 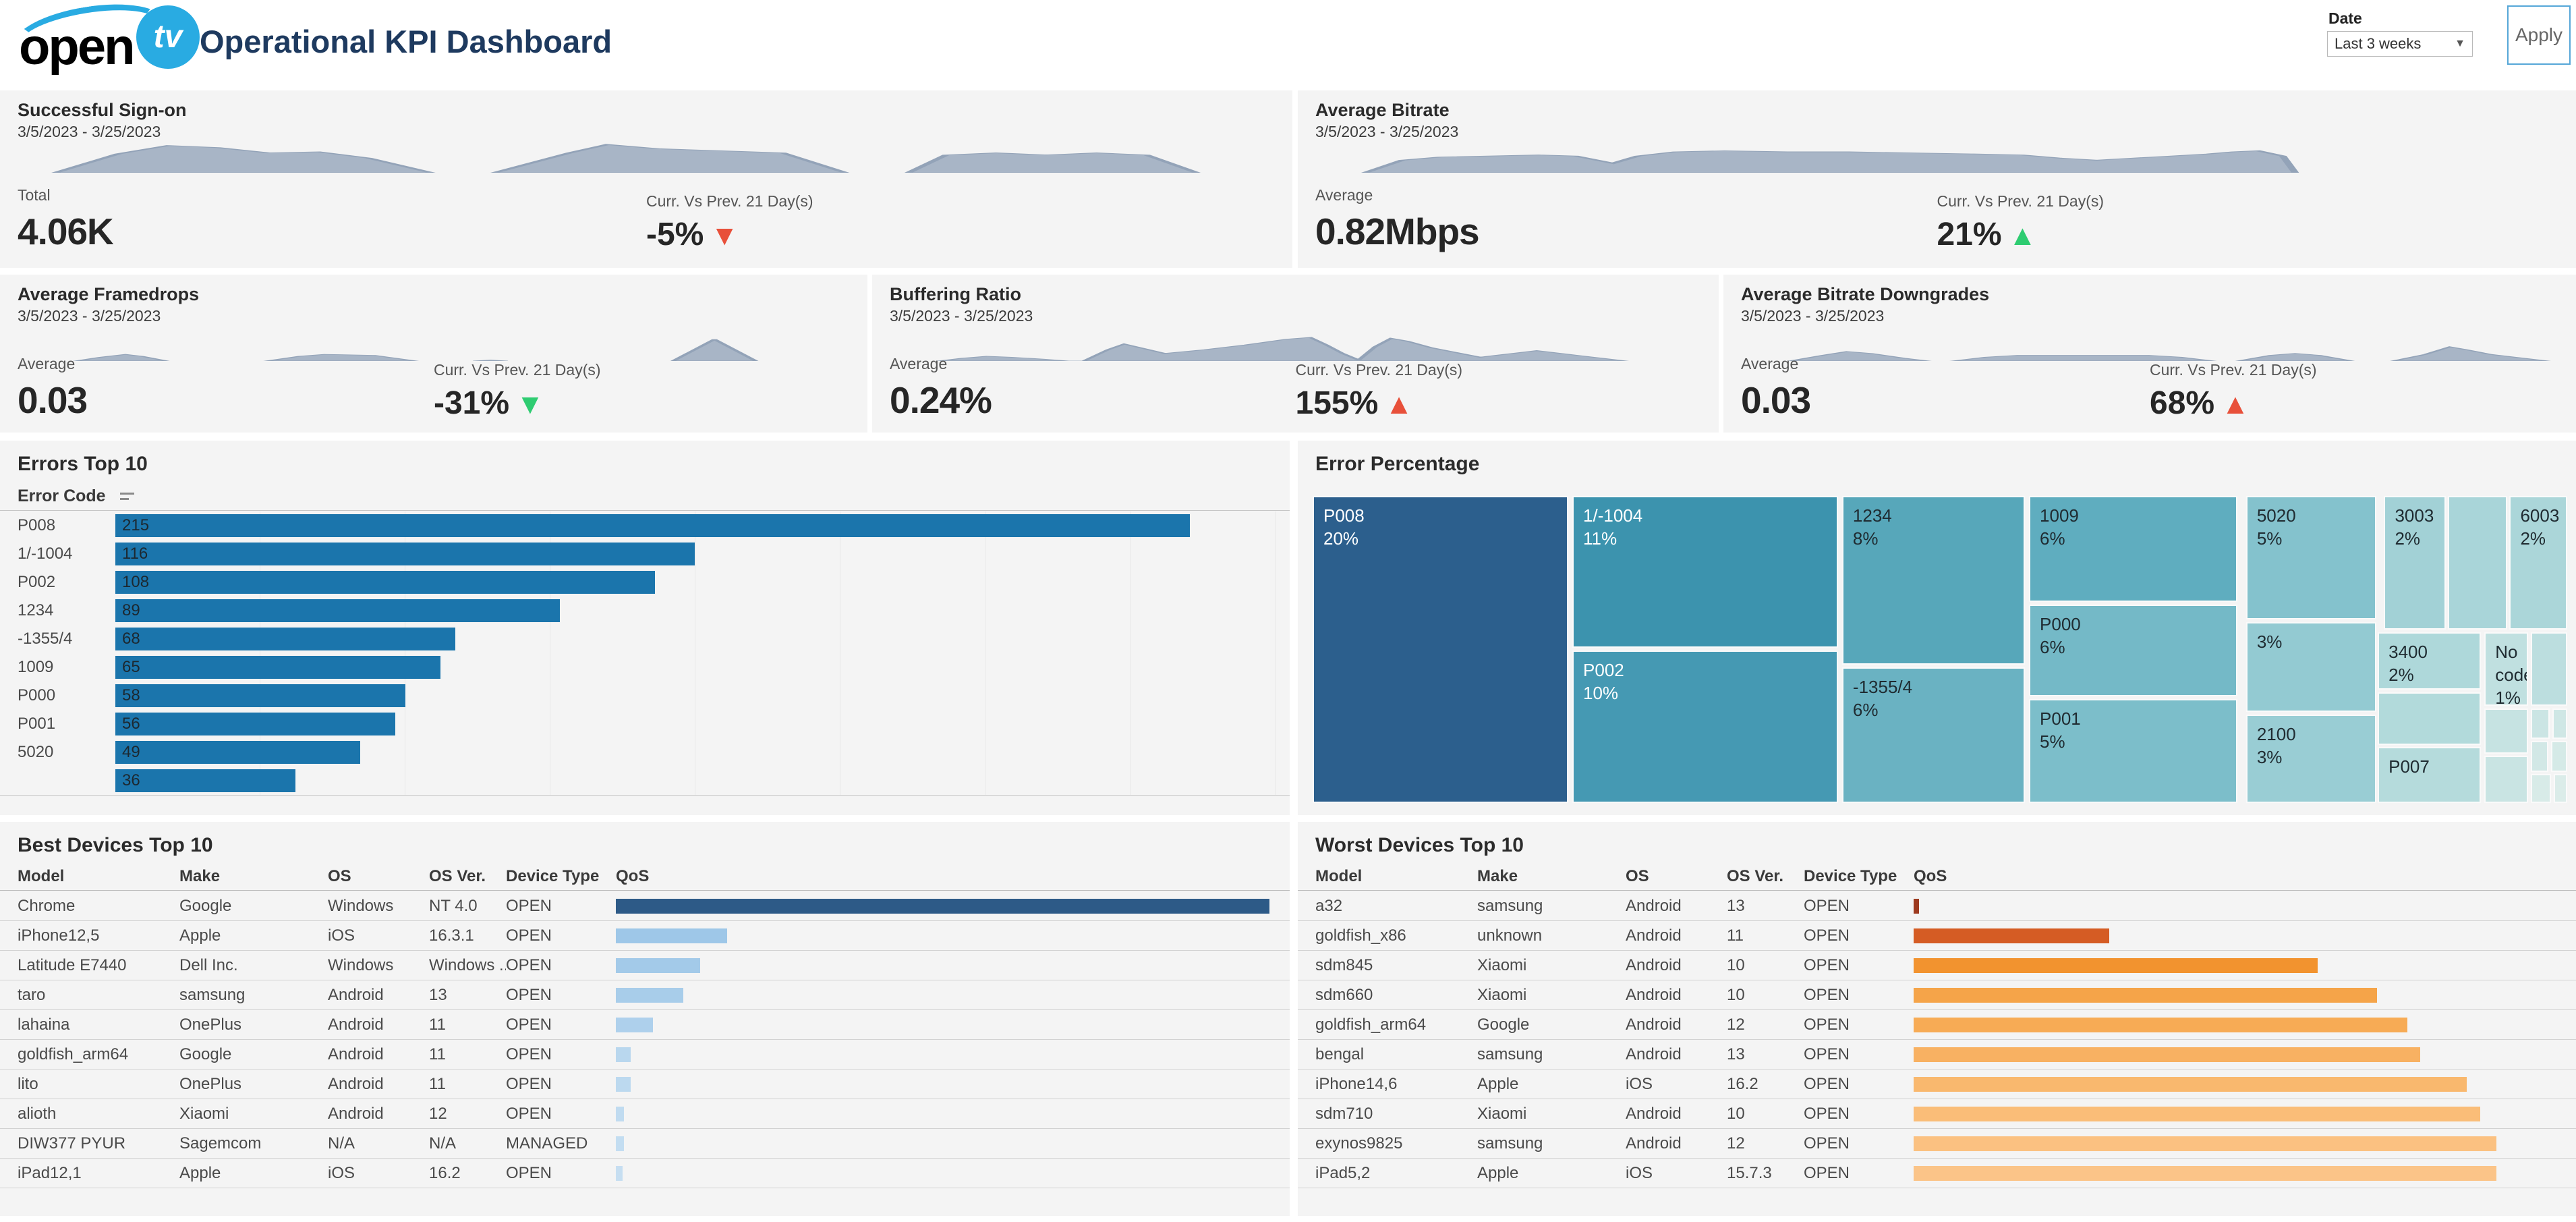 I want to click on error-bar: 49, so click(x=238, y=752).